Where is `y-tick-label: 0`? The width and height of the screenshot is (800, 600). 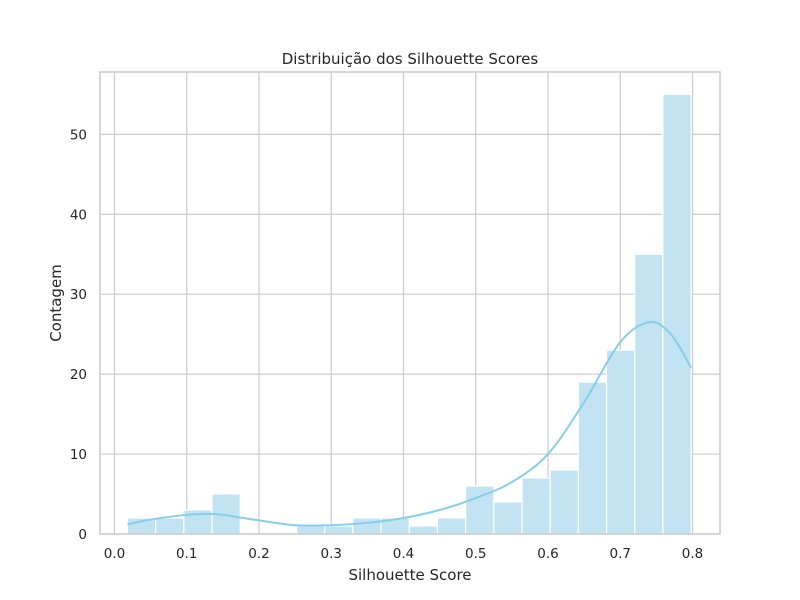
y-tick-label: 0 is located at coordinates (82, 535).